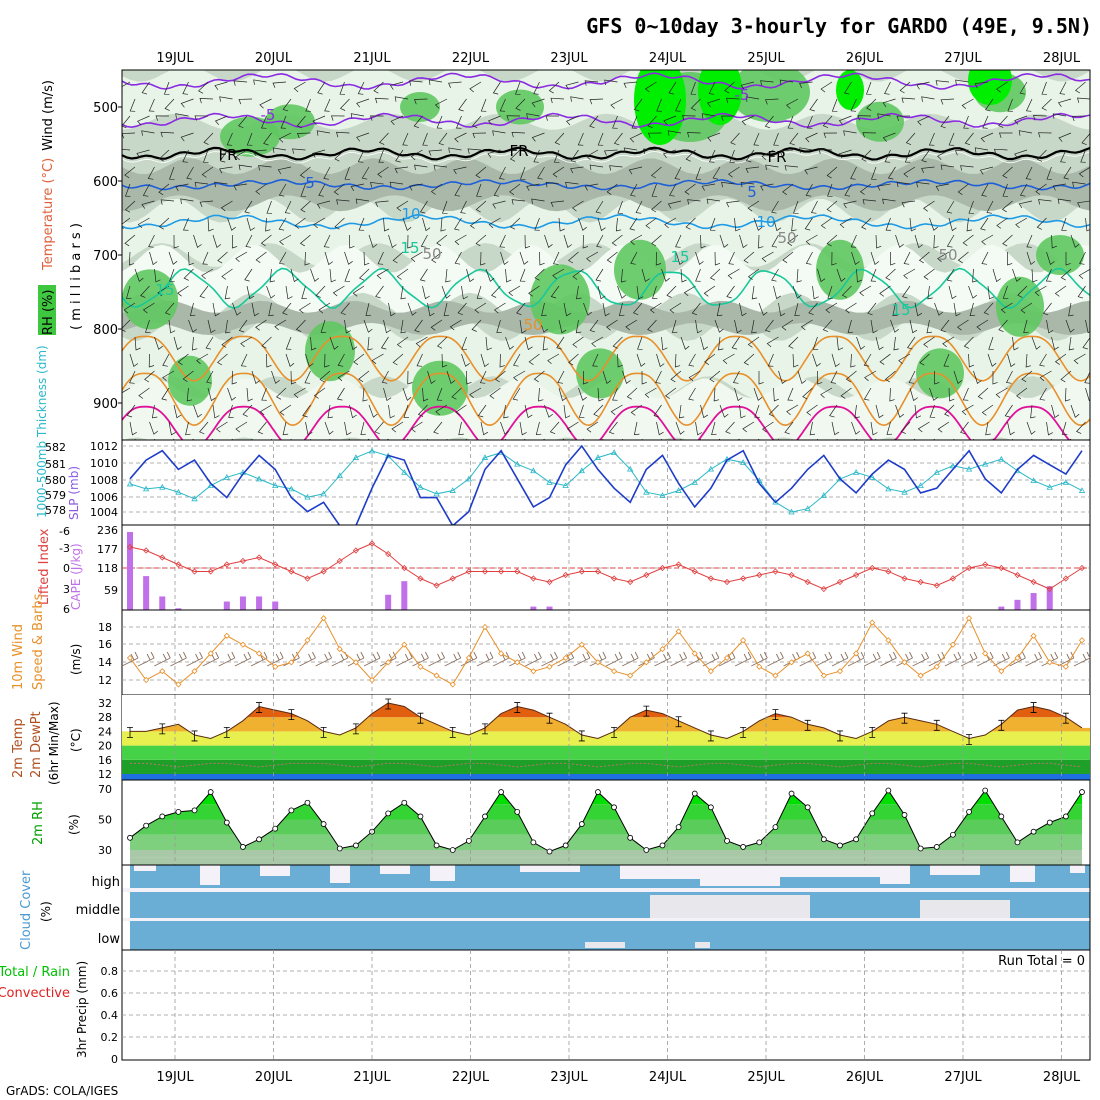 The image size is (1100, 1100). I want to click on cape-bar, so click(275, 605).